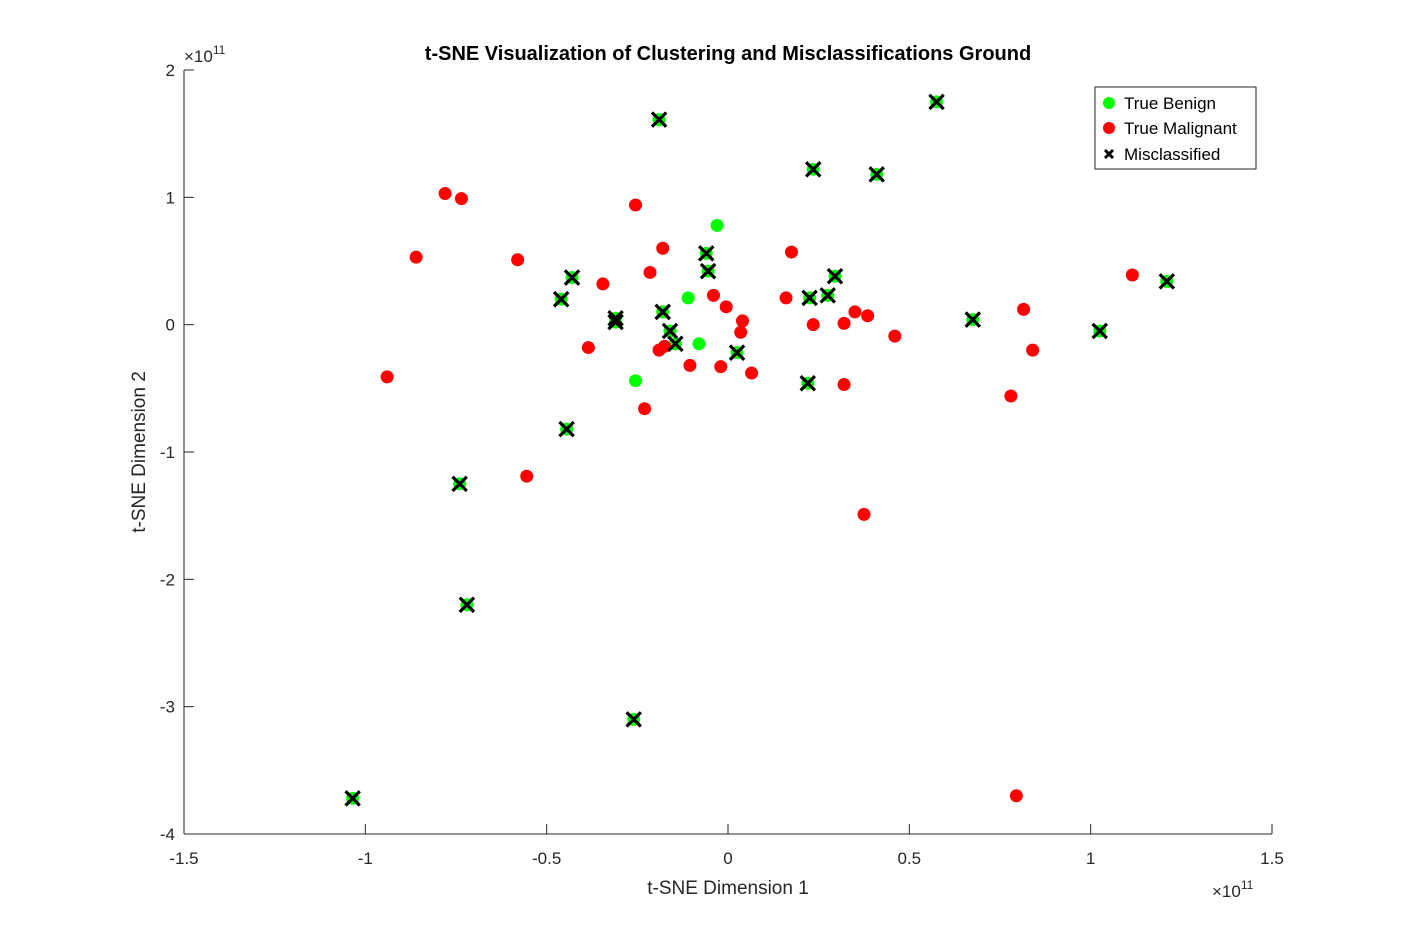 The image size is (1406, 938). Describe the element at coordinates (728, 888) in the screenshot. I see `x-axis-label: t-SNE Dimension 1` at that location.